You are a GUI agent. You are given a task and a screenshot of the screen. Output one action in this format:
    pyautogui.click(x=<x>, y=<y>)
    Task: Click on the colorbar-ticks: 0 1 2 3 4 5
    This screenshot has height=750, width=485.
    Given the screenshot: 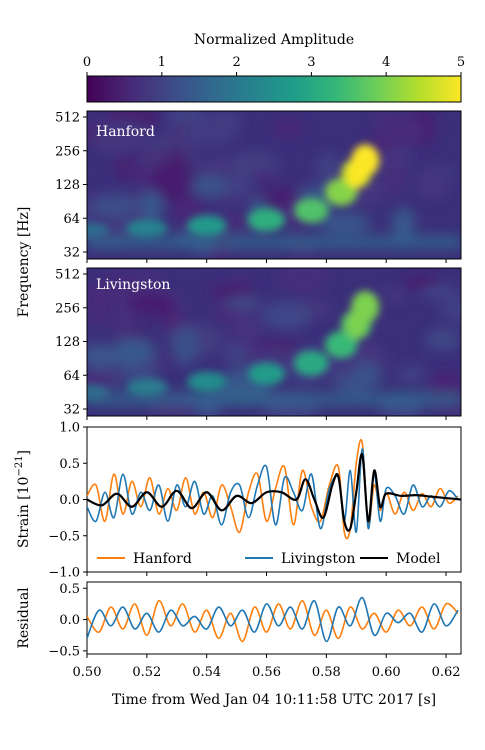 What is the action you would take?
    pyautogui.click(x=274, y=65)
    